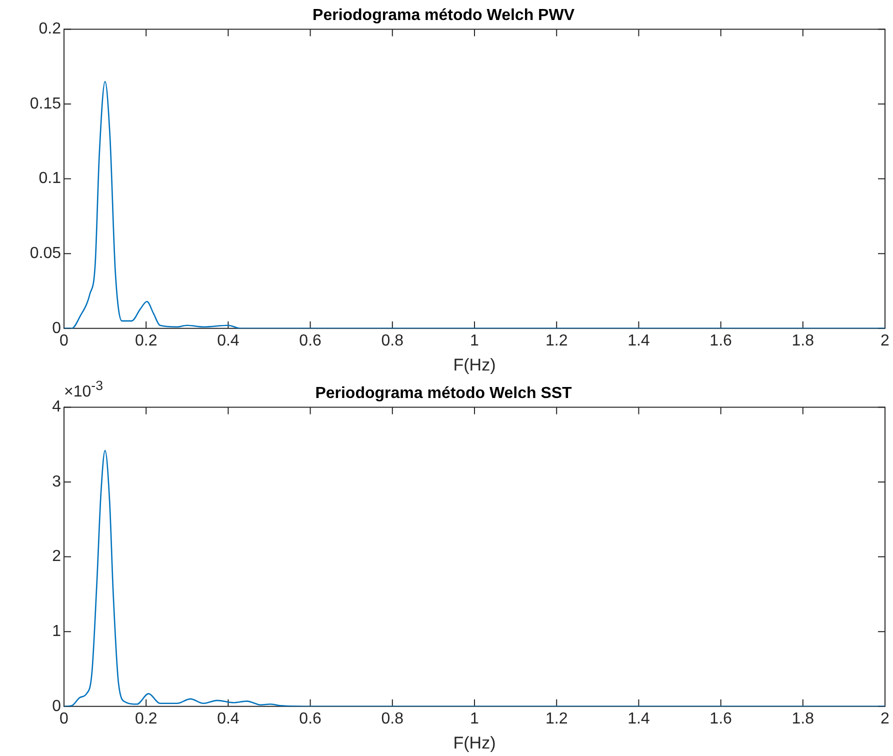 The height and width of the screenshot is (756, 893). I want to click on y-tick-label: 0.05, so click(46, 253).